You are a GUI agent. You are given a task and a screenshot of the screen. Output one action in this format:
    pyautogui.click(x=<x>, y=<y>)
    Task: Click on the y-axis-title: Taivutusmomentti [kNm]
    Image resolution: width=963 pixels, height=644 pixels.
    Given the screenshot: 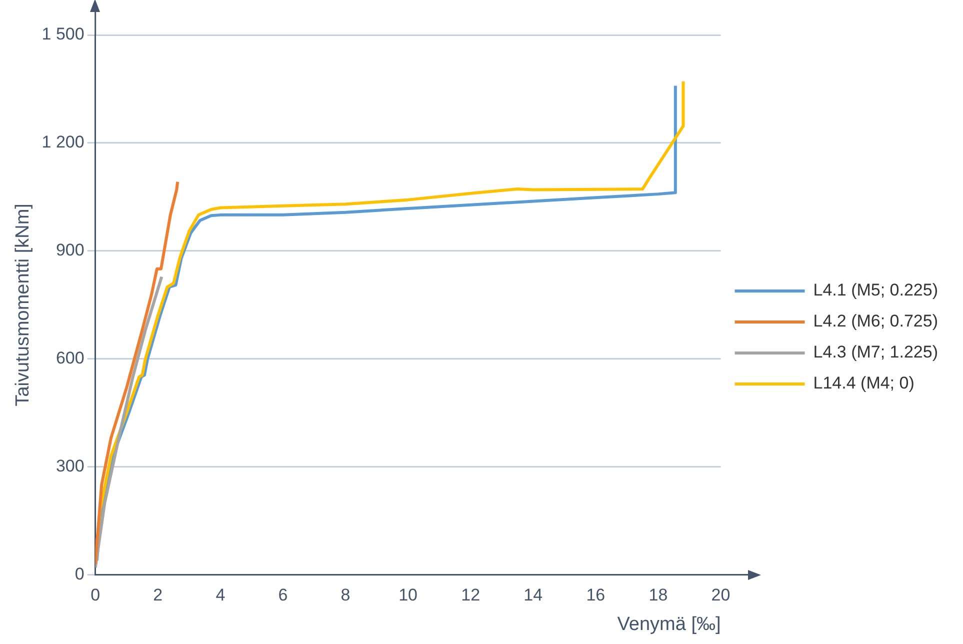 What is the action you would take?
    pyautogui.click(x=23, y=305)
    